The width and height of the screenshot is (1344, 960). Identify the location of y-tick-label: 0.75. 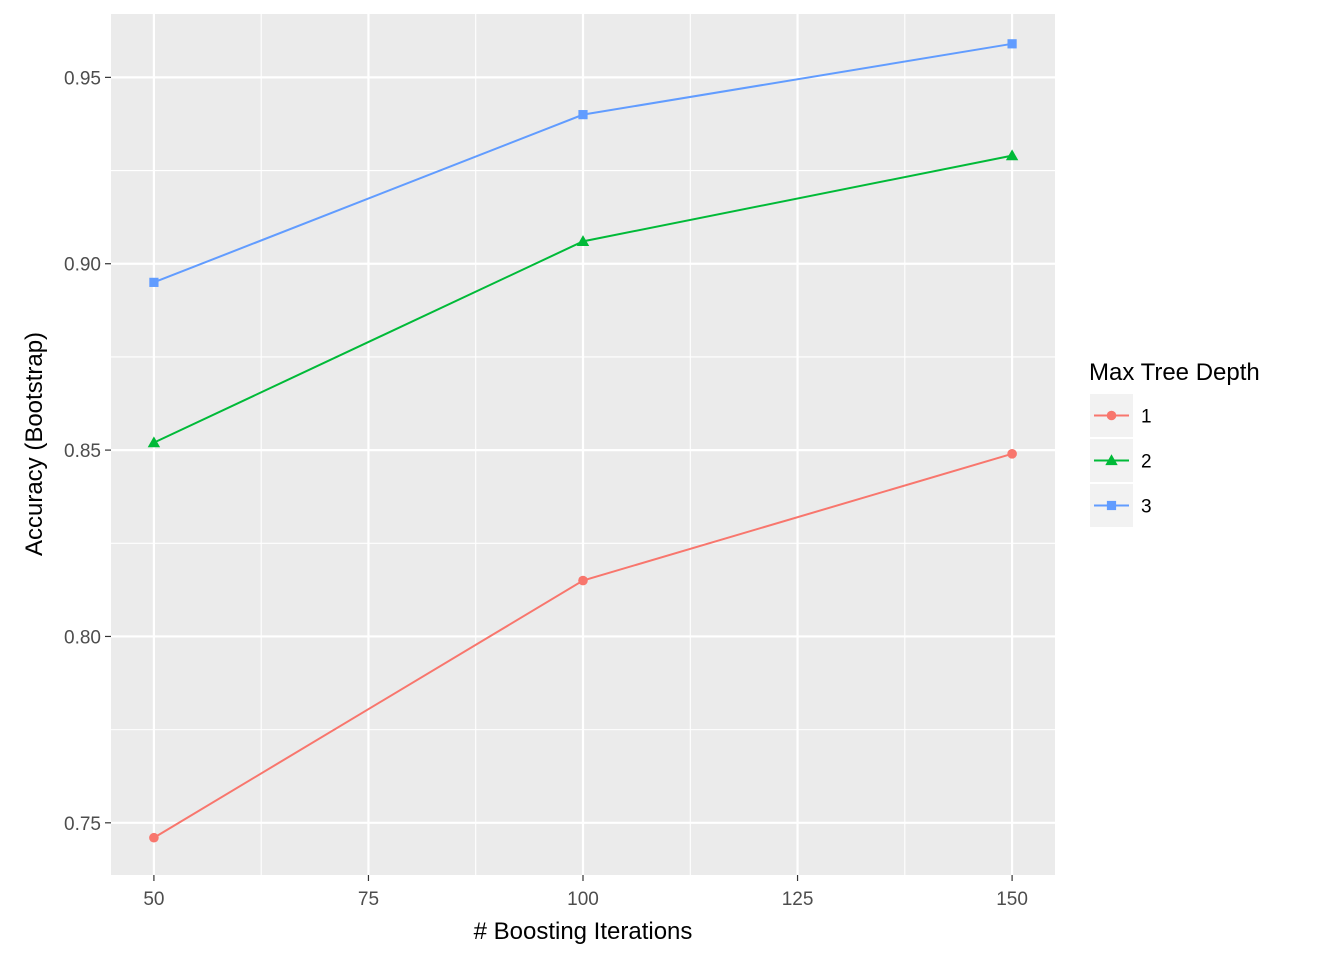
(82, 824).